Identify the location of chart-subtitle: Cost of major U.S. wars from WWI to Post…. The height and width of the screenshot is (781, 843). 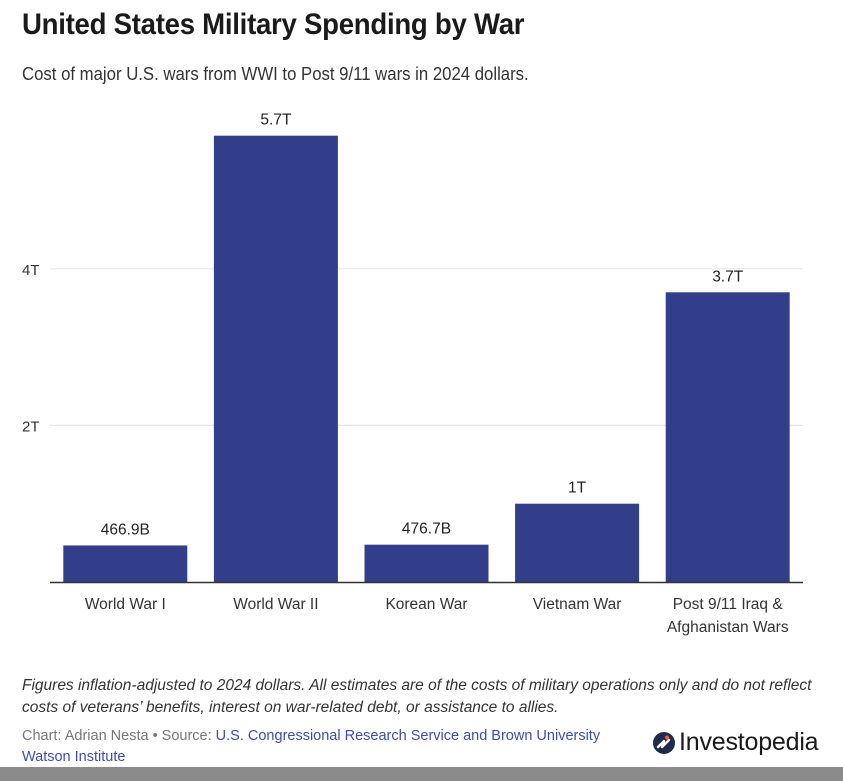
(275, 74).